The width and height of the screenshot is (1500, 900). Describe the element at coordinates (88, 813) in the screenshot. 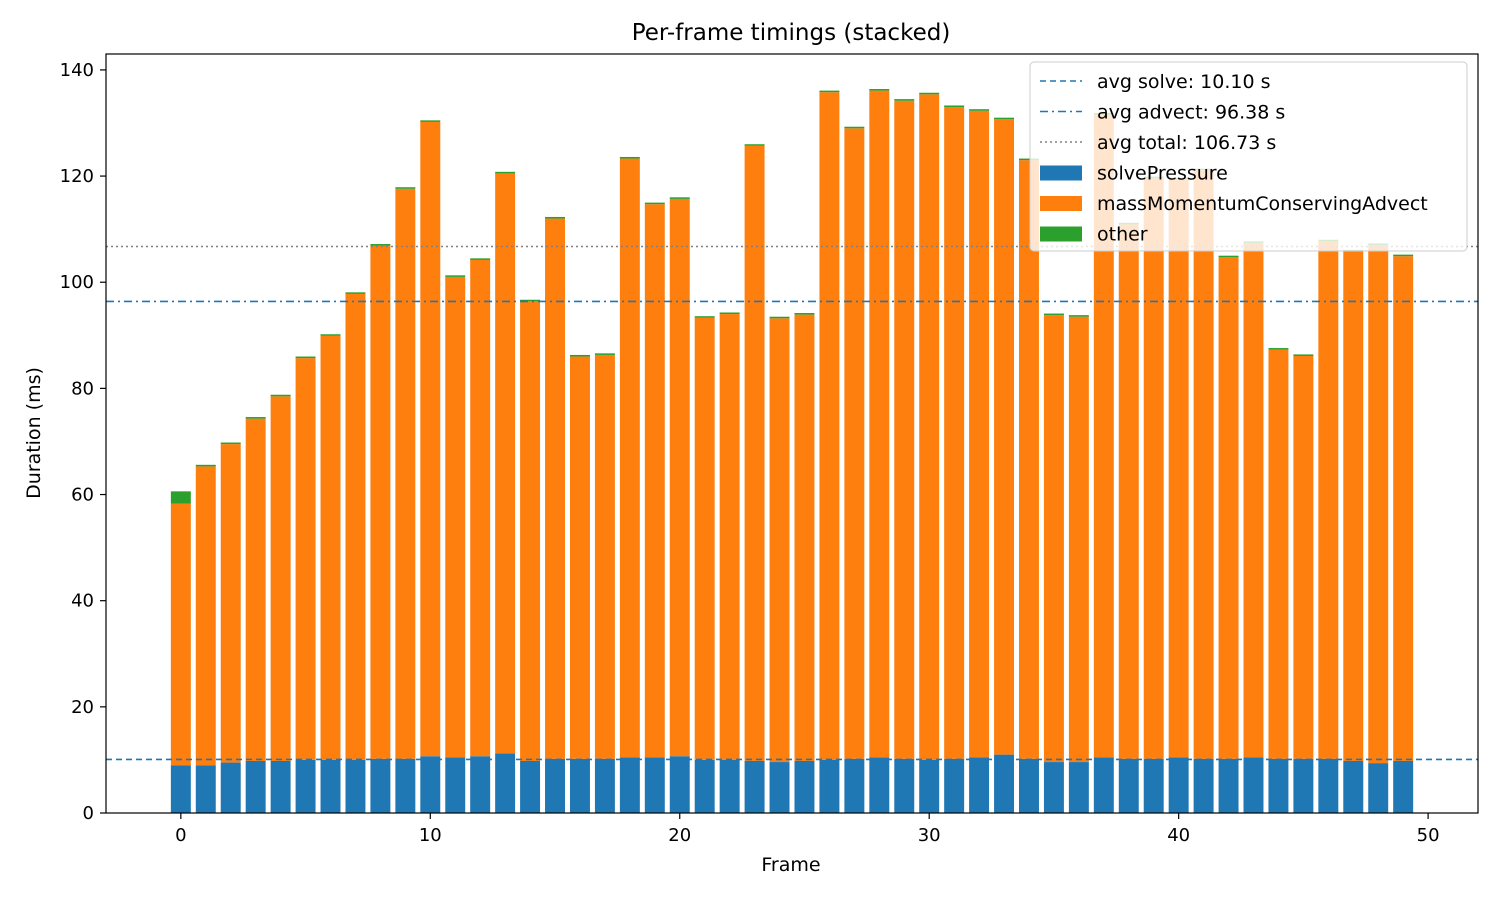

I see `y-tick-label: 0` at that location.